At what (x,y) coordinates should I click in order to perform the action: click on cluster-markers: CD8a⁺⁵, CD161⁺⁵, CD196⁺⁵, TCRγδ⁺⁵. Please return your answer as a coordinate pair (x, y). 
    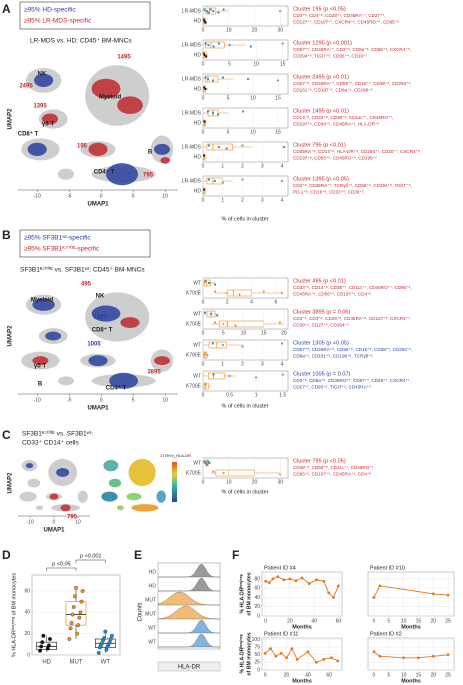
    Looking at the image, I should click on (333, 356).